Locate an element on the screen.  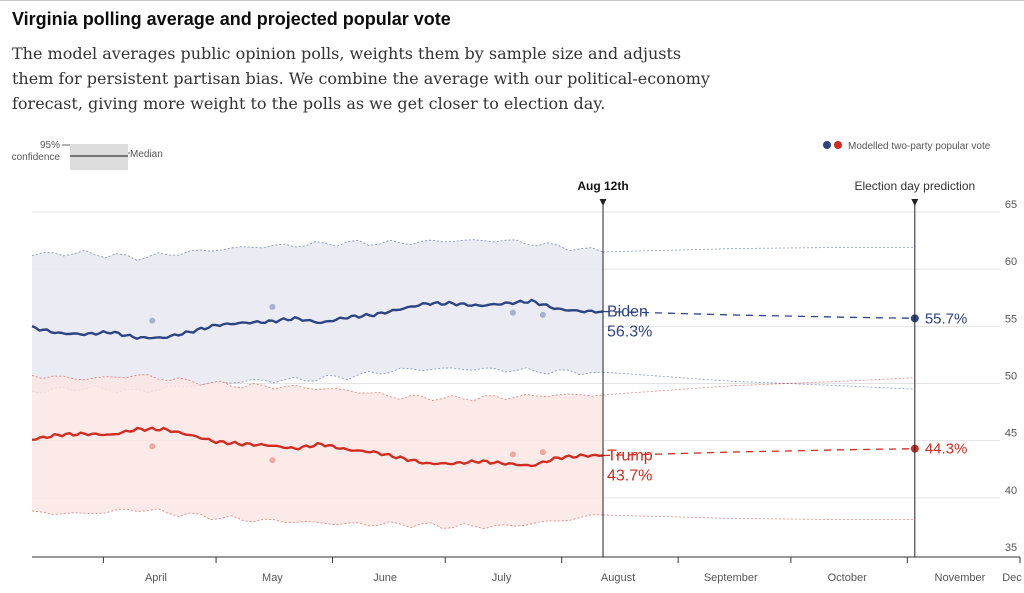
x-tick-label-april: April is located at coordinates (156, 578).